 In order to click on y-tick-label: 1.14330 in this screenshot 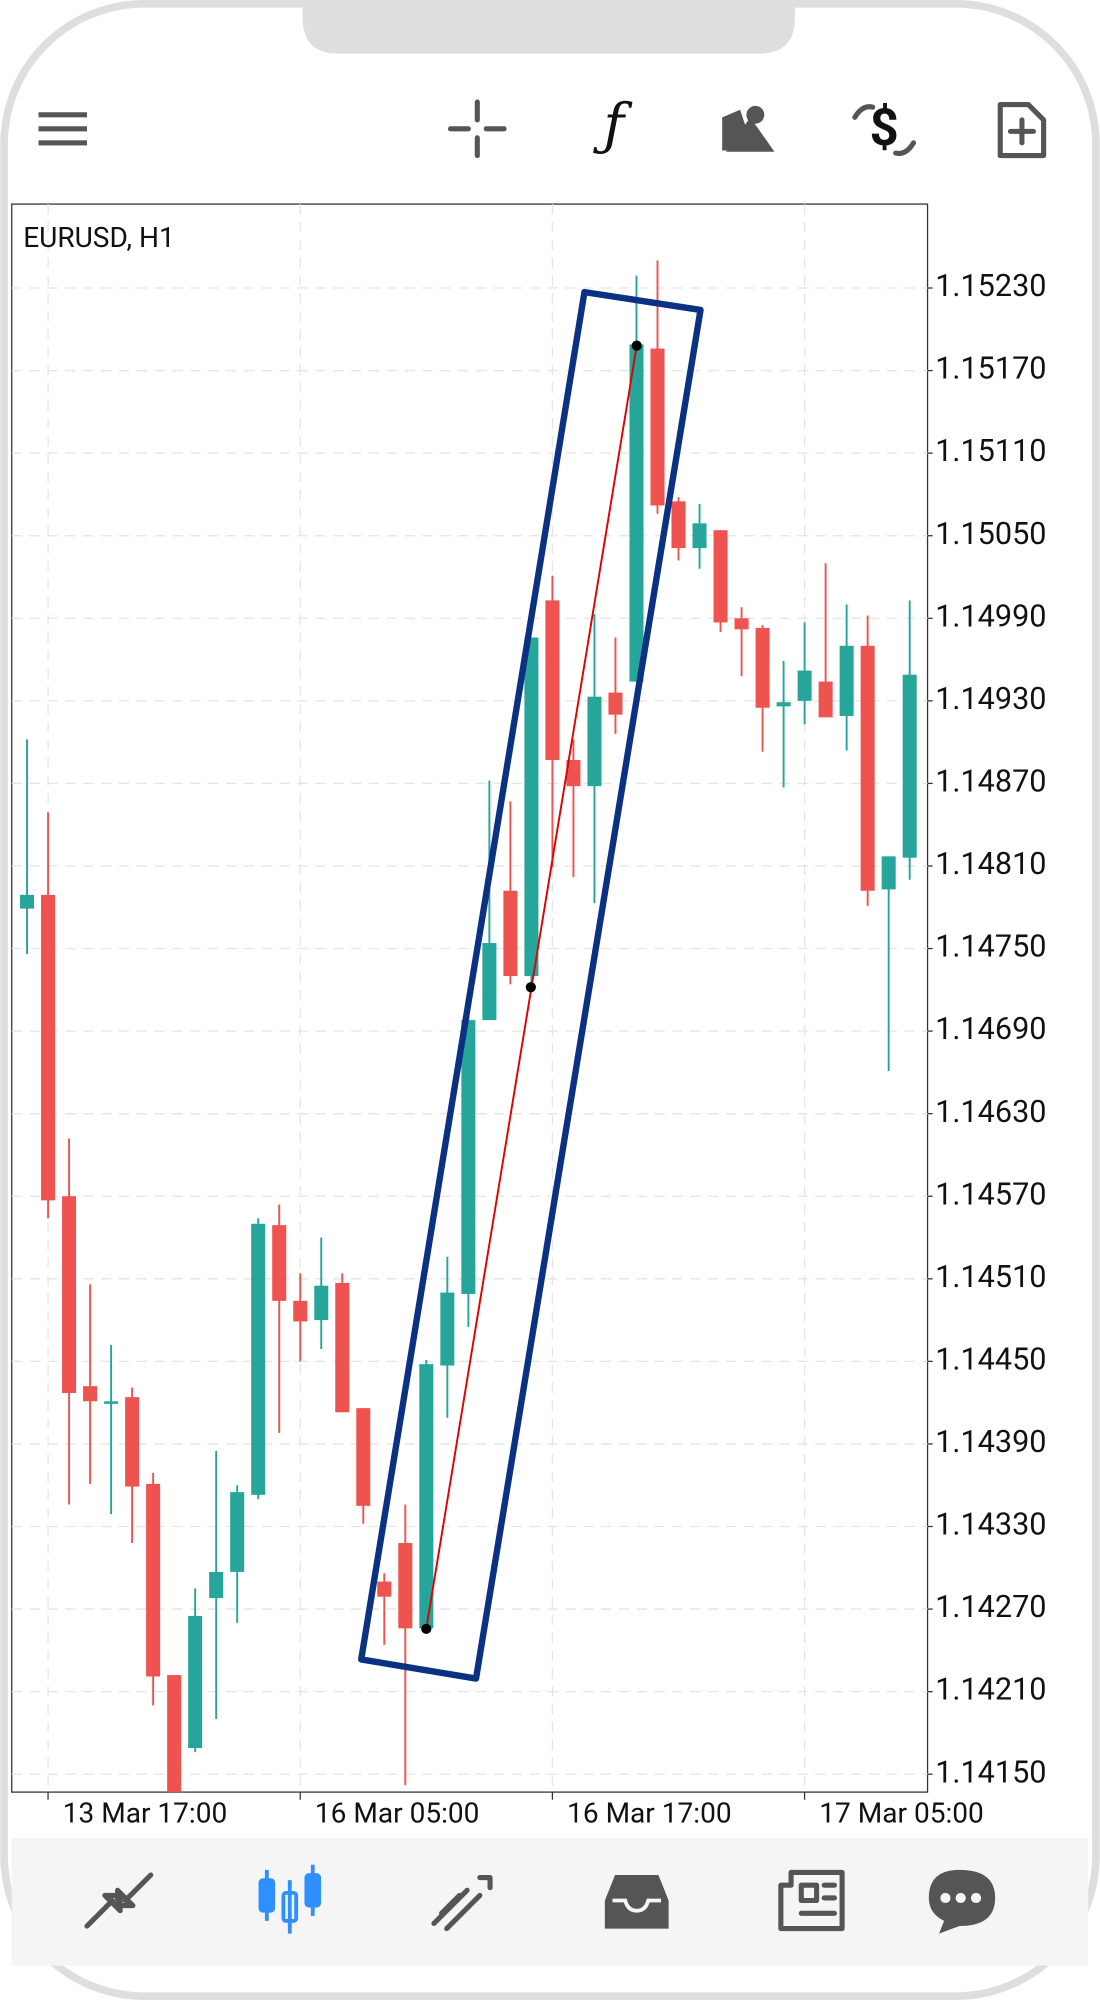, I will do `click(990, 1525)`.